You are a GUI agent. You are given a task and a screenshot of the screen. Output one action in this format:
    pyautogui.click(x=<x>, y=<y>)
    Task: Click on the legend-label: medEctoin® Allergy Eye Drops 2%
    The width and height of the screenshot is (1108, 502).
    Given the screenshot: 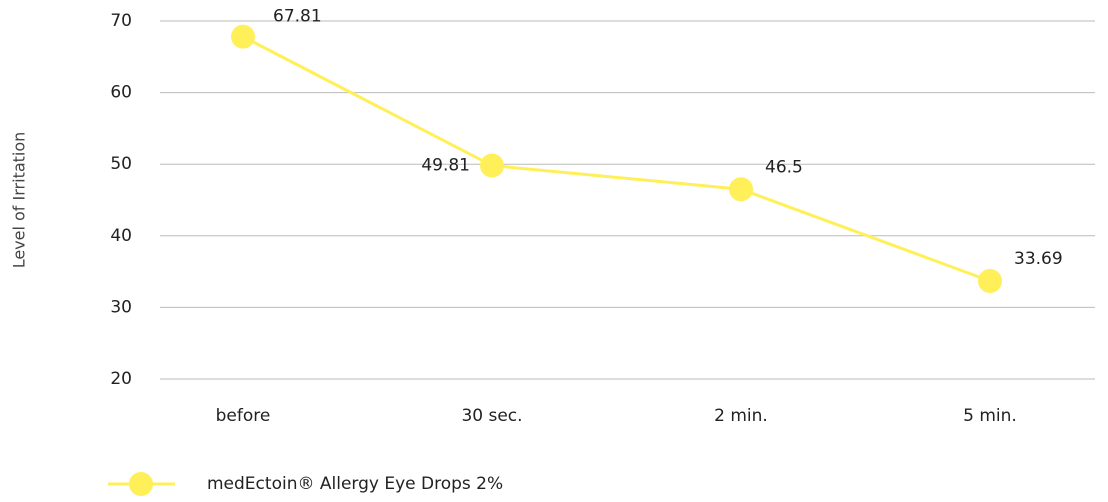 What is the action you would take?
    pyautogui.click(x=355, y=484)
    